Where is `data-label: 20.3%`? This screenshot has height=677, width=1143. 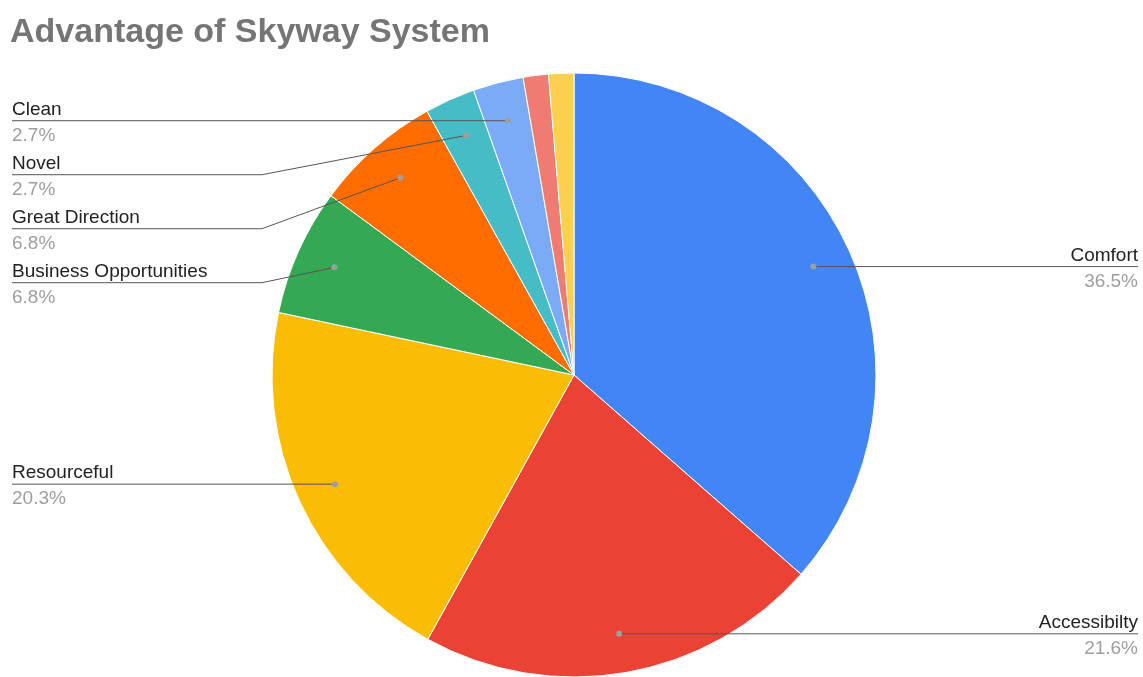
data-label: 20.3% is located at coordinates (39, 498).